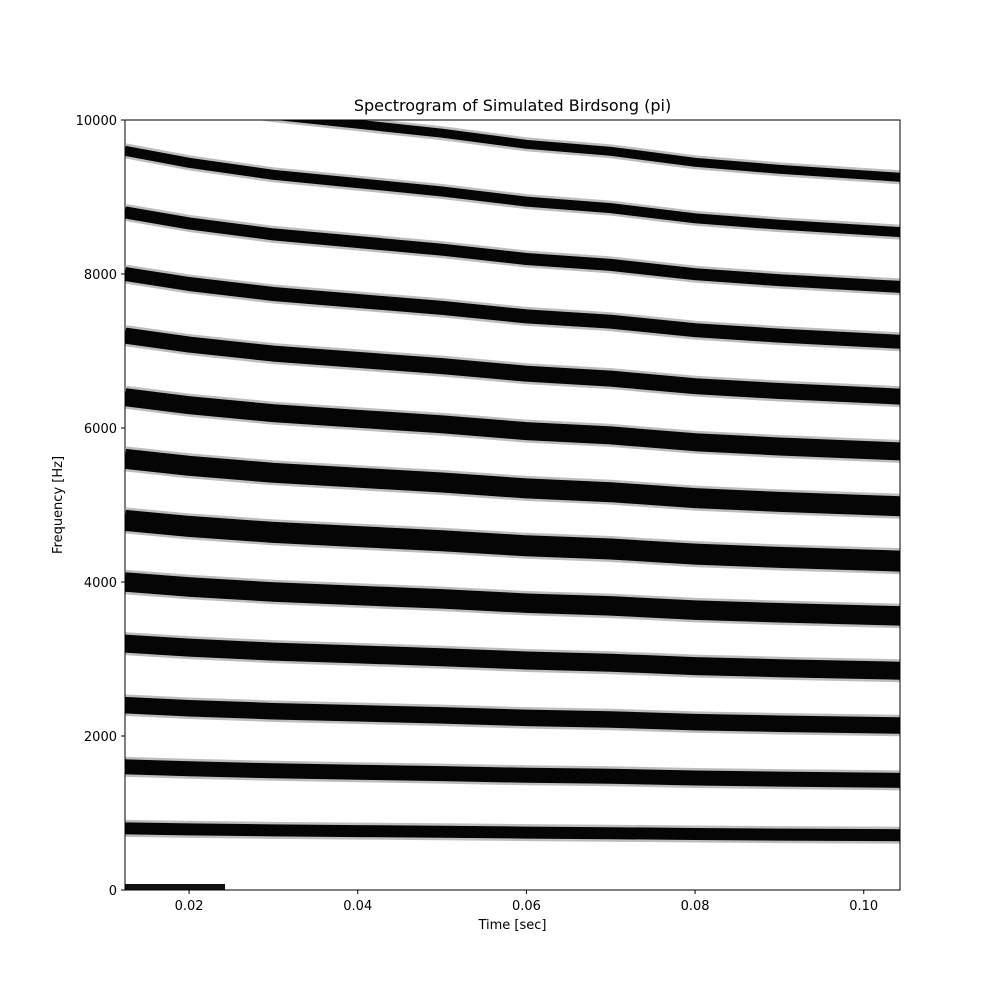 This screenshot has height=1000, width=1000. Describe the element at coordinates (100, 583) in the screenshot. I see `y-tick-label: 4000` at that location.